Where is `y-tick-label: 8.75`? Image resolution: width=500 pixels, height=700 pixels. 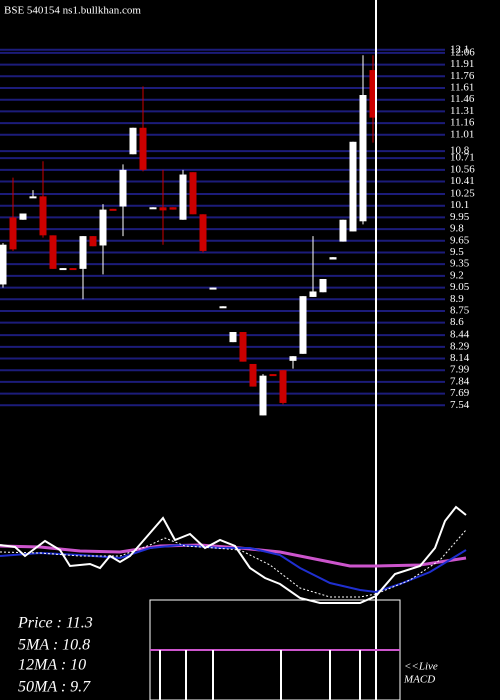 y-tick-label: 8.75 is located at coordinates (460, 310).